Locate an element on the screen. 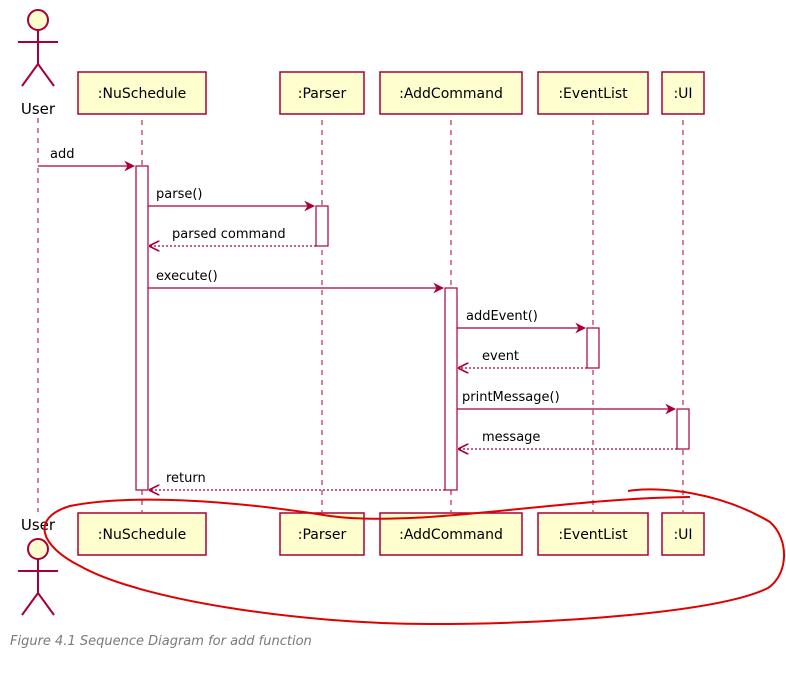 This screenshot has height=679, width=786. message-add: add is located at coordinates (87, 159).